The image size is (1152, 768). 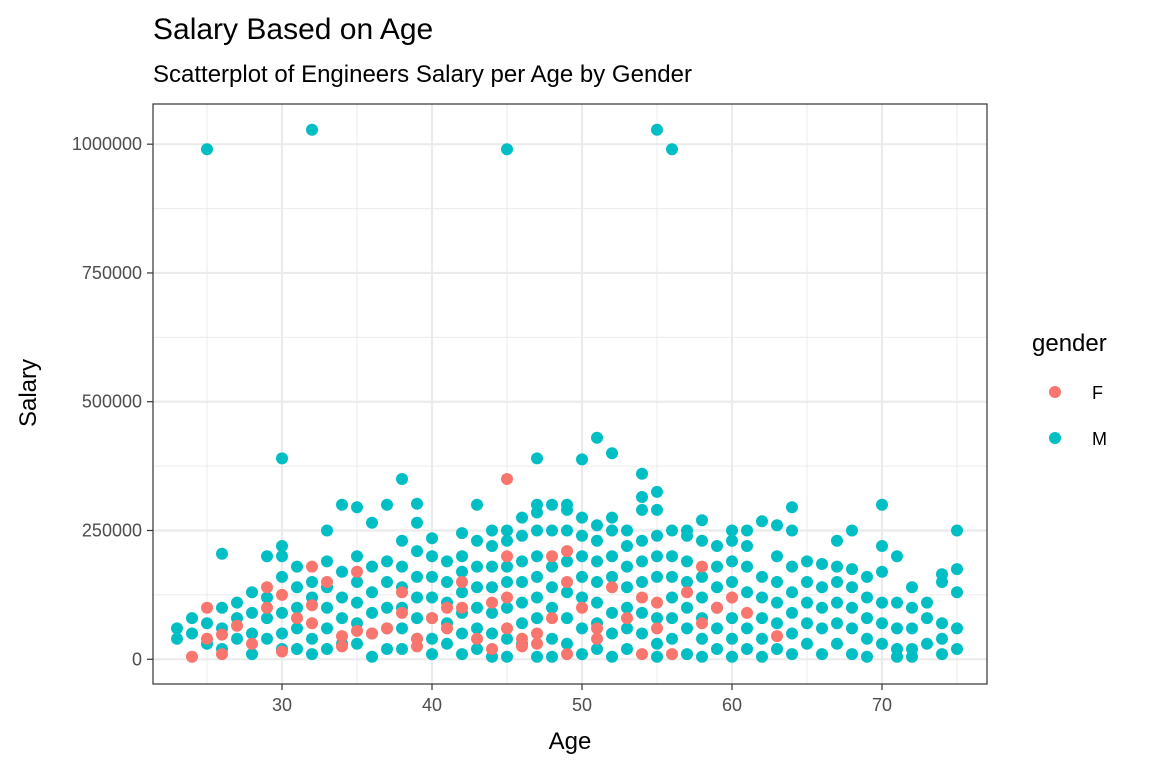 I want to click on x-tick-label: 30, so click(x=282, y=705).